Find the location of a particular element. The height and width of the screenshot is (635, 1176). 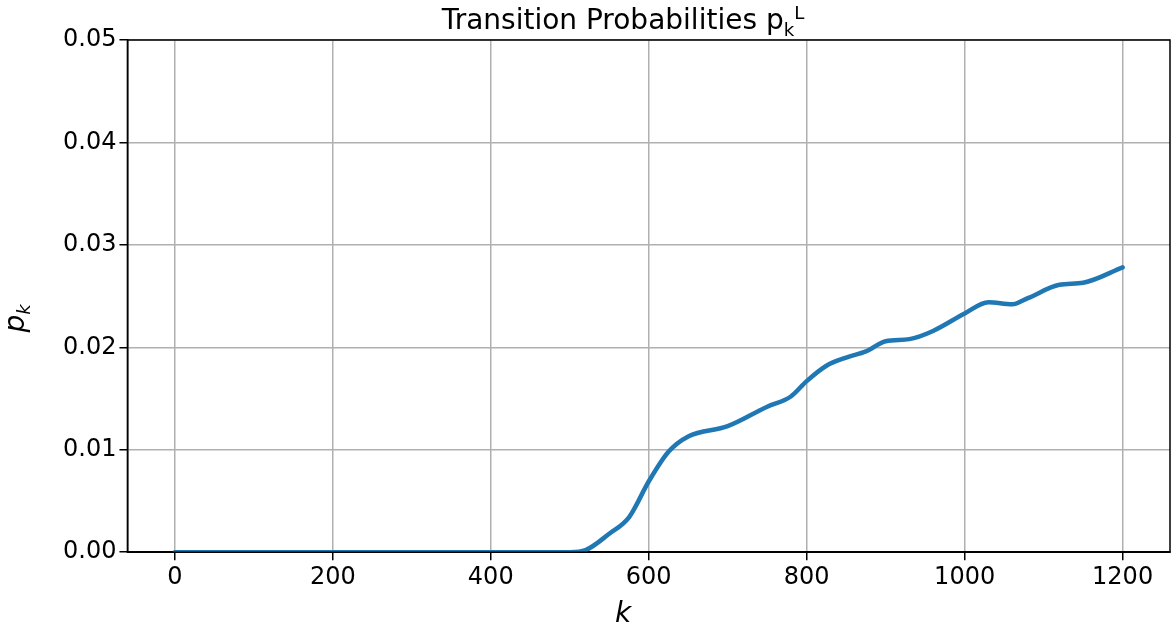

x-tick-label: 400 is located at coordinates (490, 575).